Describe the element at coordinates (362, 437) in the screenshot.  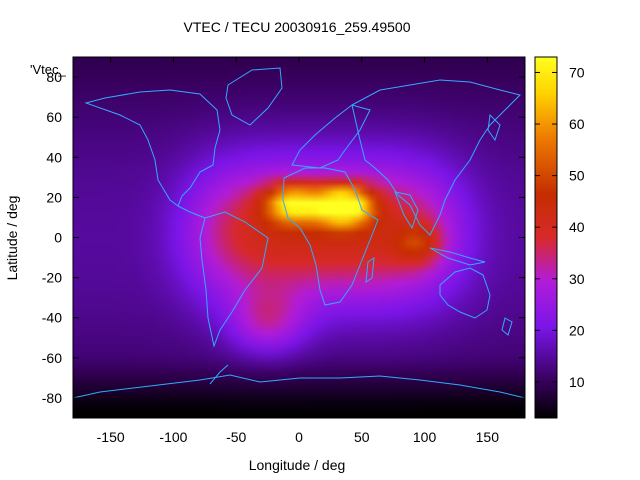
I see `x-tick-label: 50` at that location.